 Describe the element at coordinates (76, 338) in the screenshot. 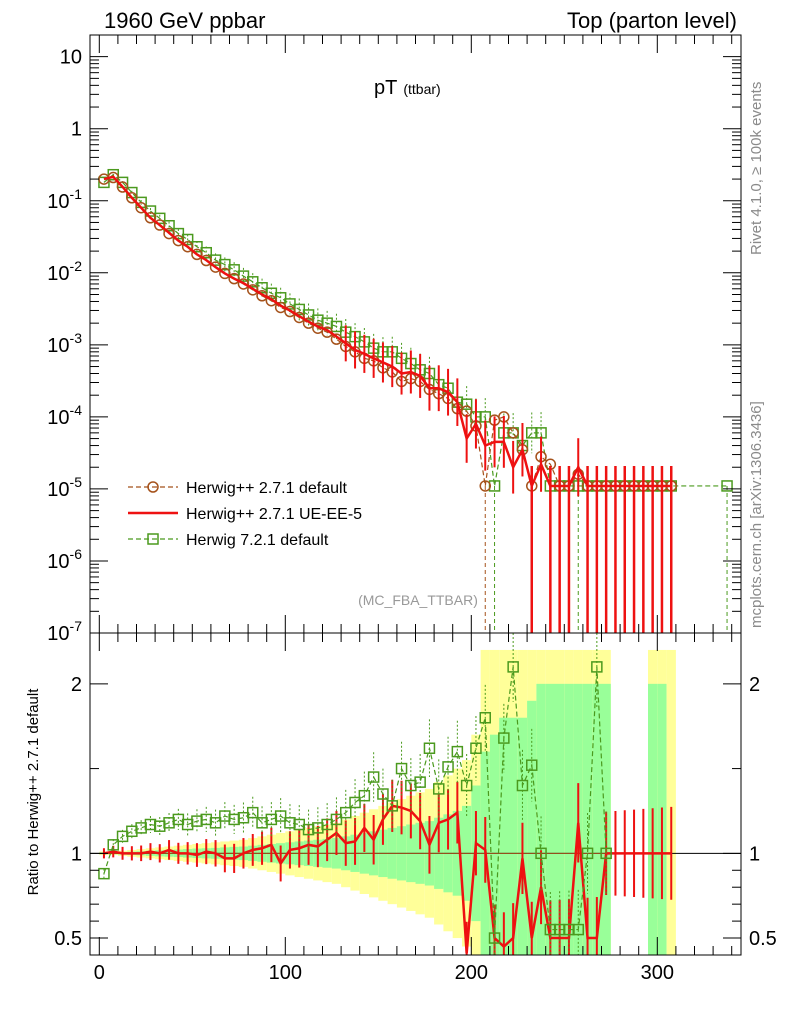

I see `main-y-tick-exponent: -3` at that location.